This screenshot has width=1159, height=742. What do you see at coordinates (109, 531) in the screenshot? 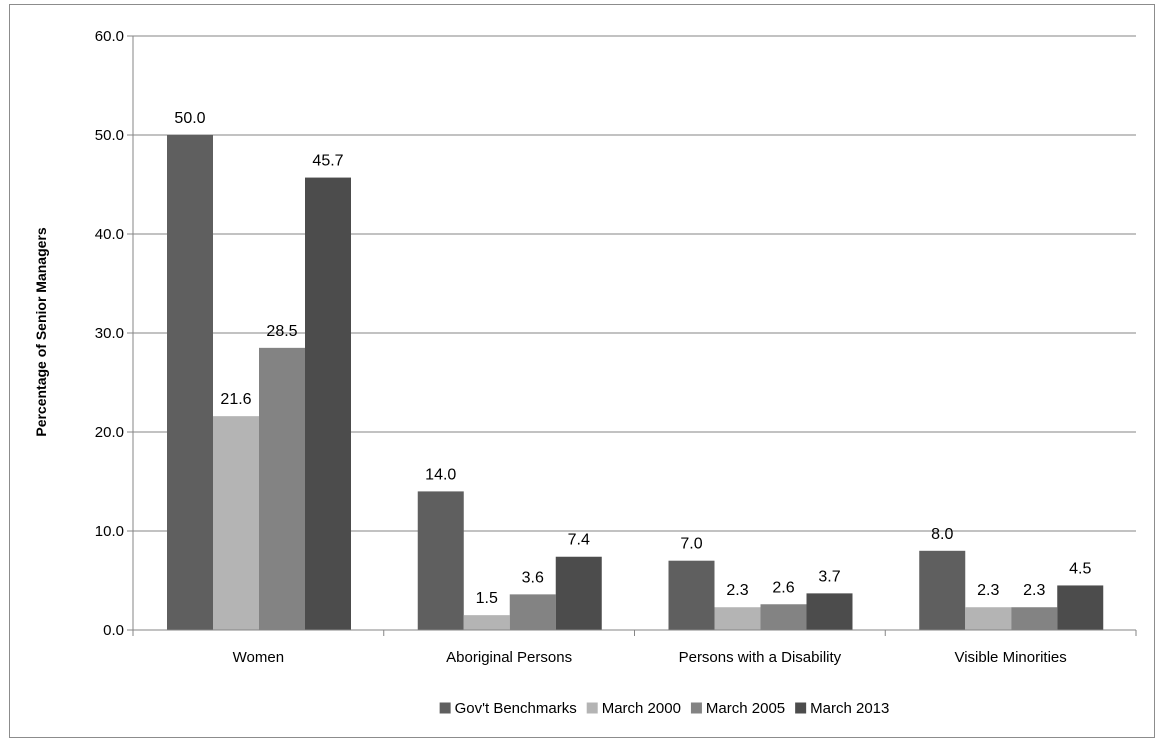
I see `y-tick-label: 10.0` at bounding box center [109, 531].